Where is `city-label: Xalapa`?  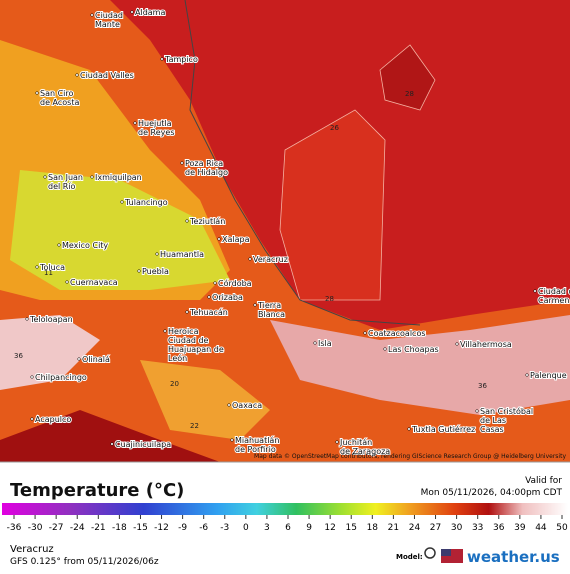
city-label: Xalapa is located at coordinates (236, 239).